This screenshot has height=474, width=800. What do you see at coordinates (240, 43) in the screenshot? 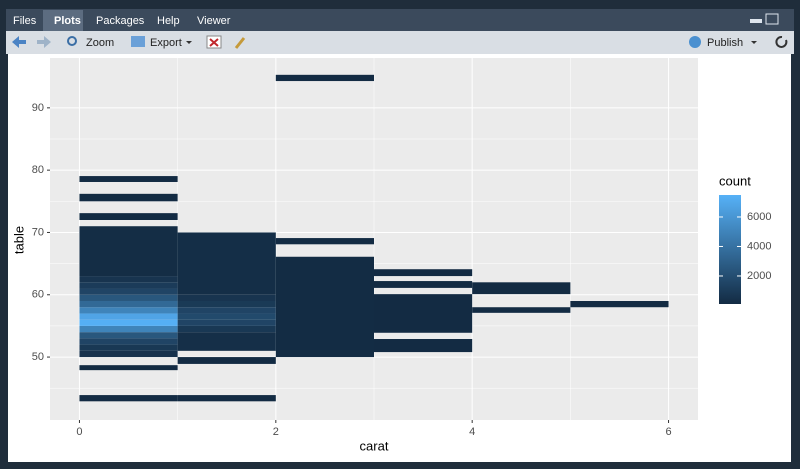
I see `clear-icon` at bounding box center [240, 43].